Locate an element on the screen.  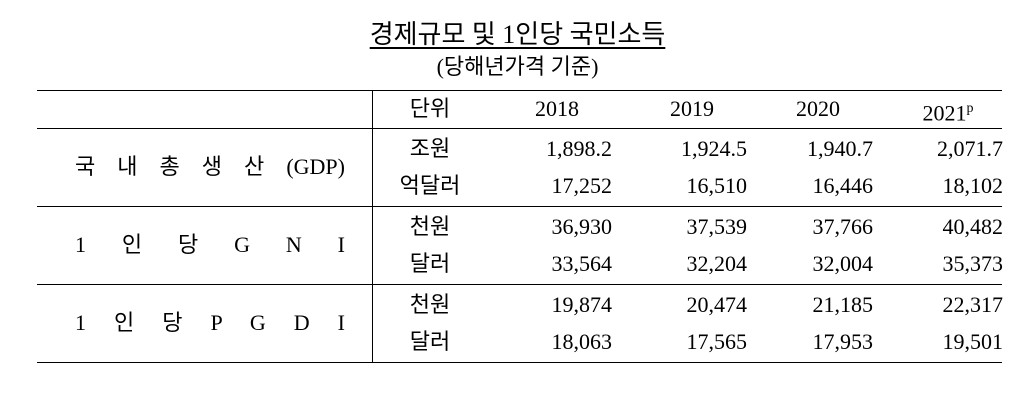
header-year: 2021p is located at coordinates (948, 109).